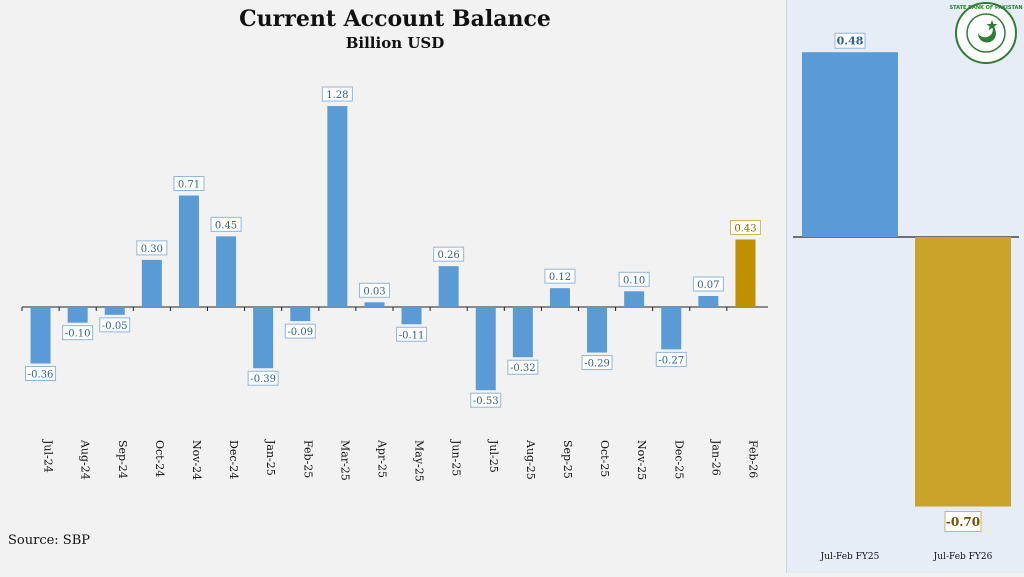 This screenshot has width=1024, height=577. I want to click on category-label: May-25, so click(419, 461).